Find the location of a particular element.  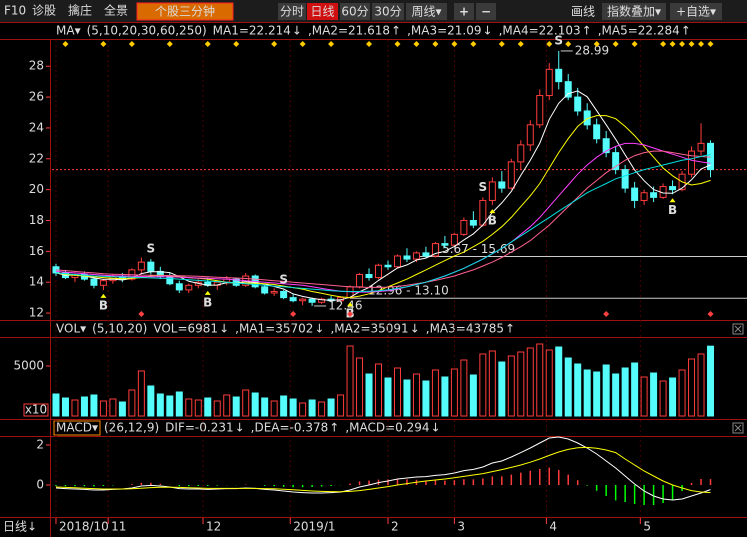

zoom-button: + is located at coordinates (464, 12).